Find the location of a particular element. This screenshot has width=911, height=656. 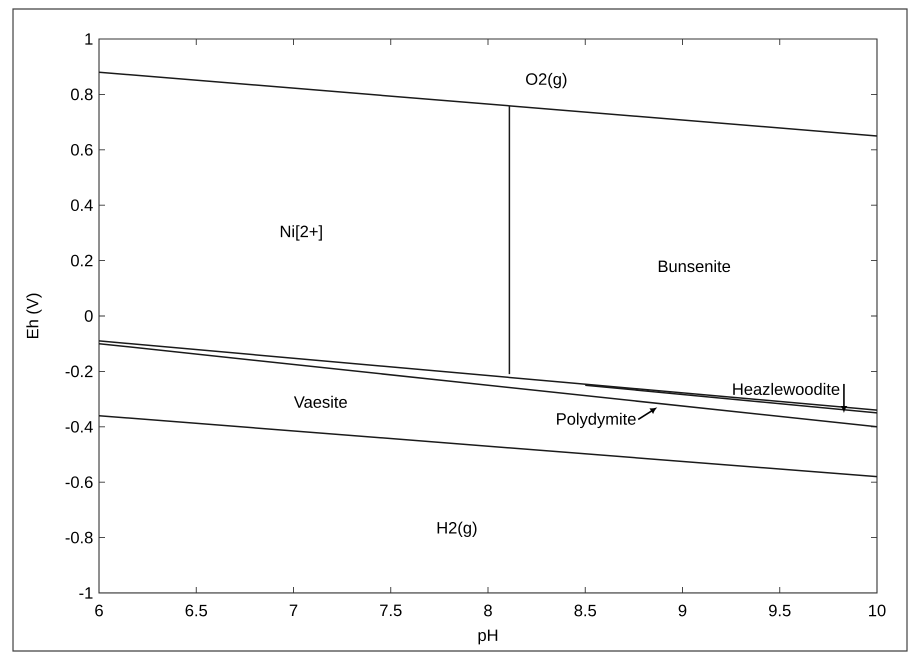

y-tick-label: -0.2 is located at coordinates (79, 372).